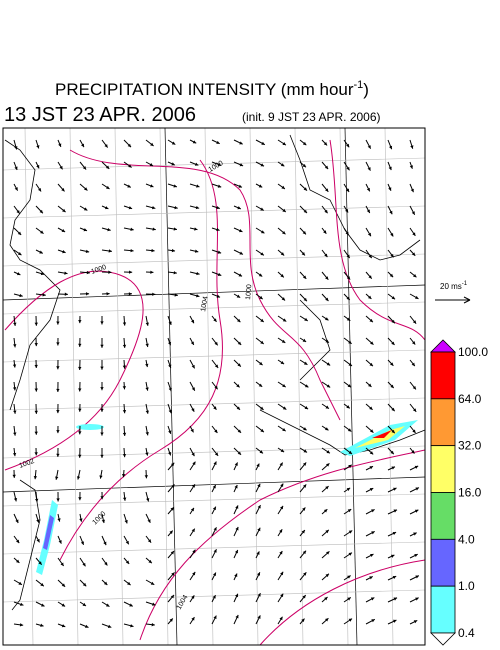 This screenshot has height=650, width=500. What do you see at coordinates (466, 586) in the screenshot?
I see `colorbar-label: 1.0` at bounding box center [466, 586].